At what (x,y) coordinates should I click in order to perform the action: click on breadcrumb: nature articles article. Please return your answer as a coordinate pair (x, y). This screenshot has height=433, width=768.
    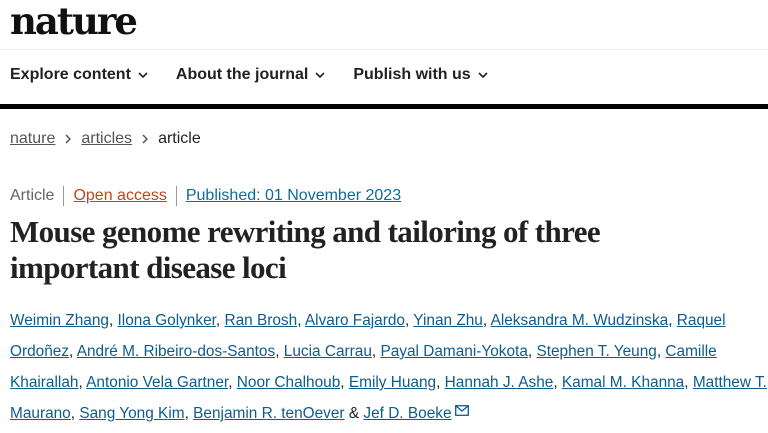
    Looking at the image, I should click on (105, 139).